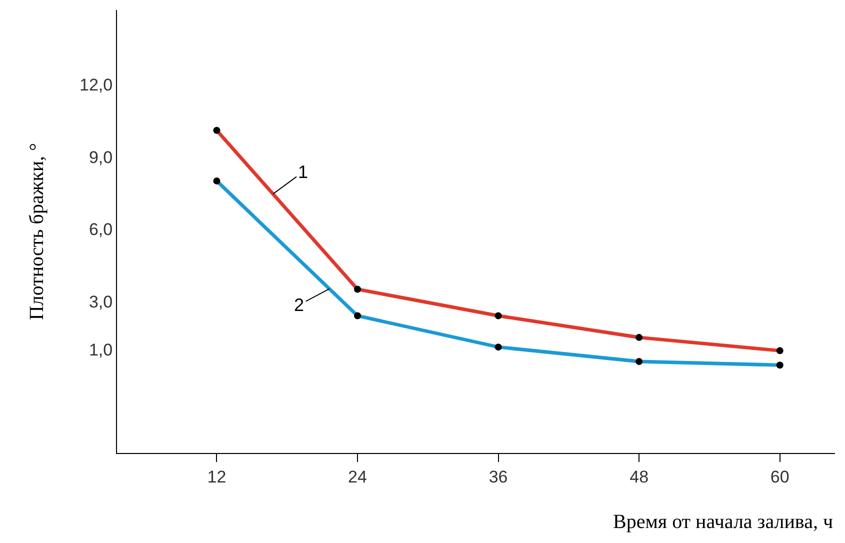 This screenshot has width=845, height=543. Describe the element at coordinates (639, 476) in the screenshot. I see `x-tick-label: 48` at that location.